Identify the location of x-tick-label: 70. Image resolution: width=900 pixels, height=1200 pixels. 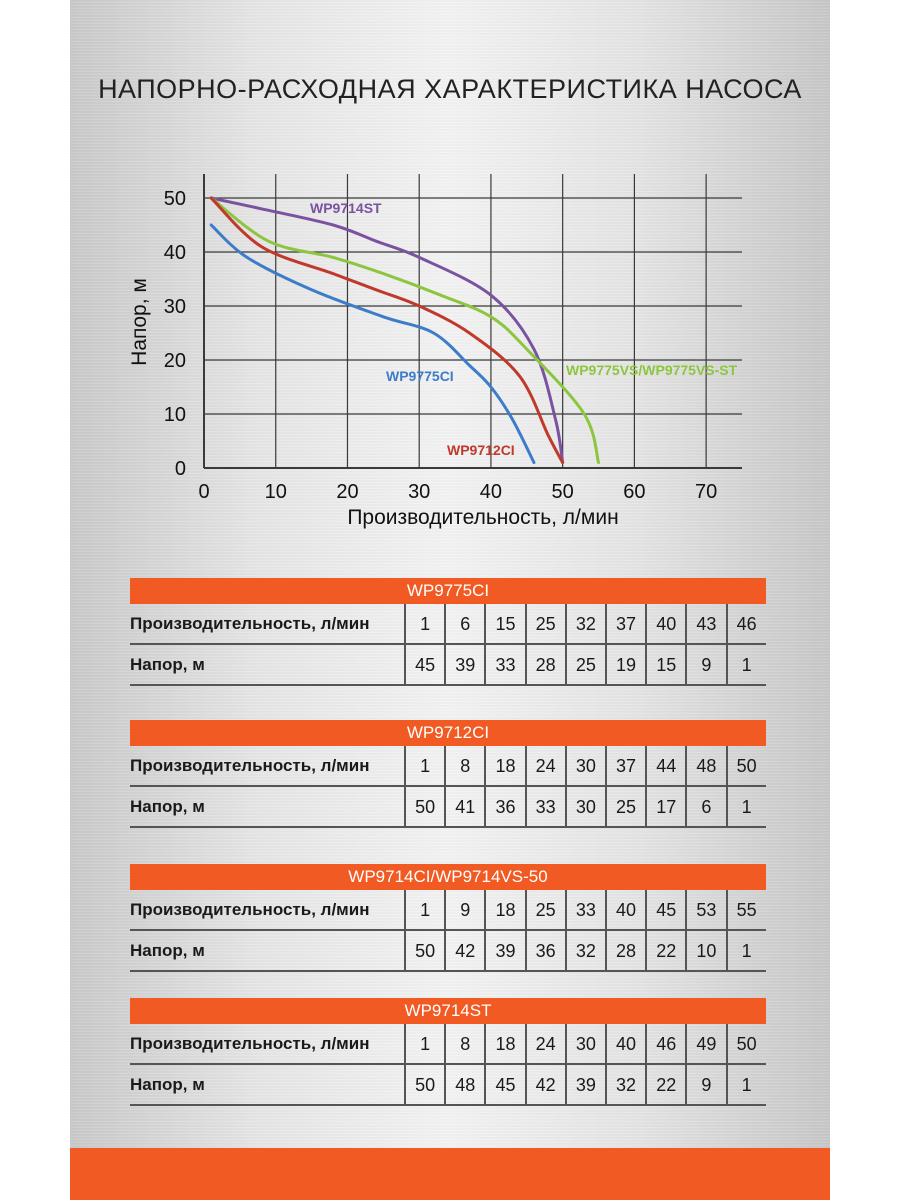
(706, 492).